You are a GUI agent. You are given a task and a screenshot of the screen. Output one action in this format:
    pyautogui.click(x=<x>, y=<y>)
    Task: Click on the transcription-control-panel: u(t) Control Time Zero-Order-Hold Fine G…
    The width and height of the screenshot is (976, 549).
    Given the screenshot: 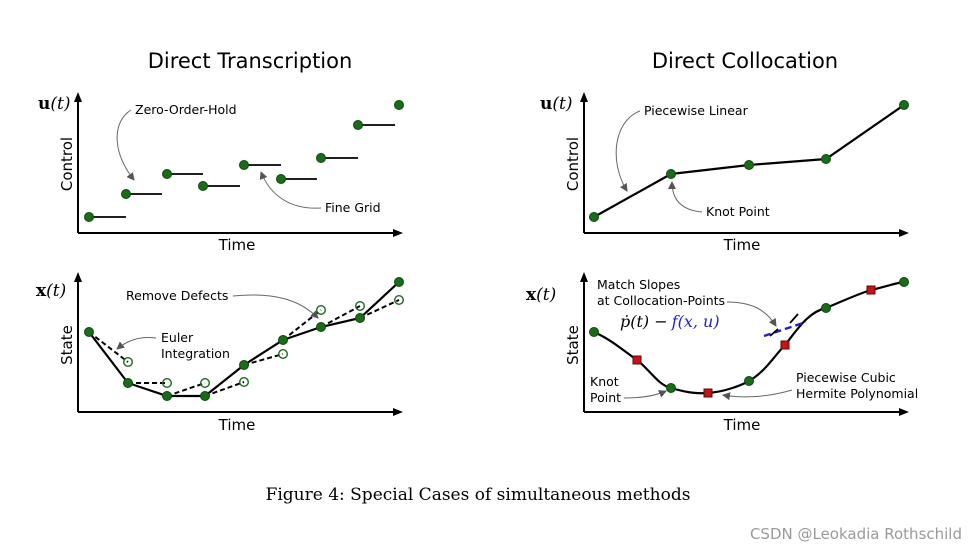 What is the action you would take?
    pyautogui.click(x=221, y=173)
    